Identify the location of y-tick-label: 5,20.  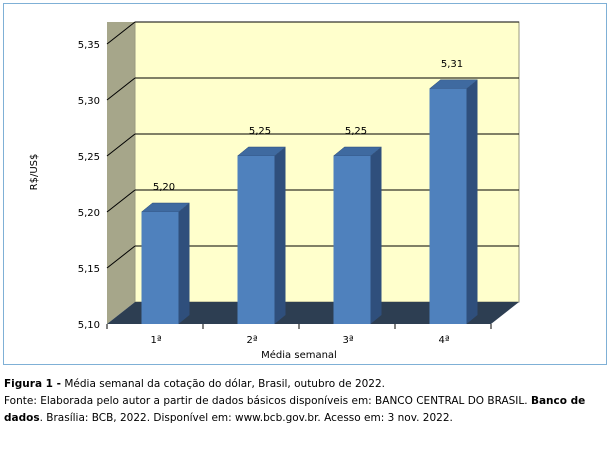
(89, 213).